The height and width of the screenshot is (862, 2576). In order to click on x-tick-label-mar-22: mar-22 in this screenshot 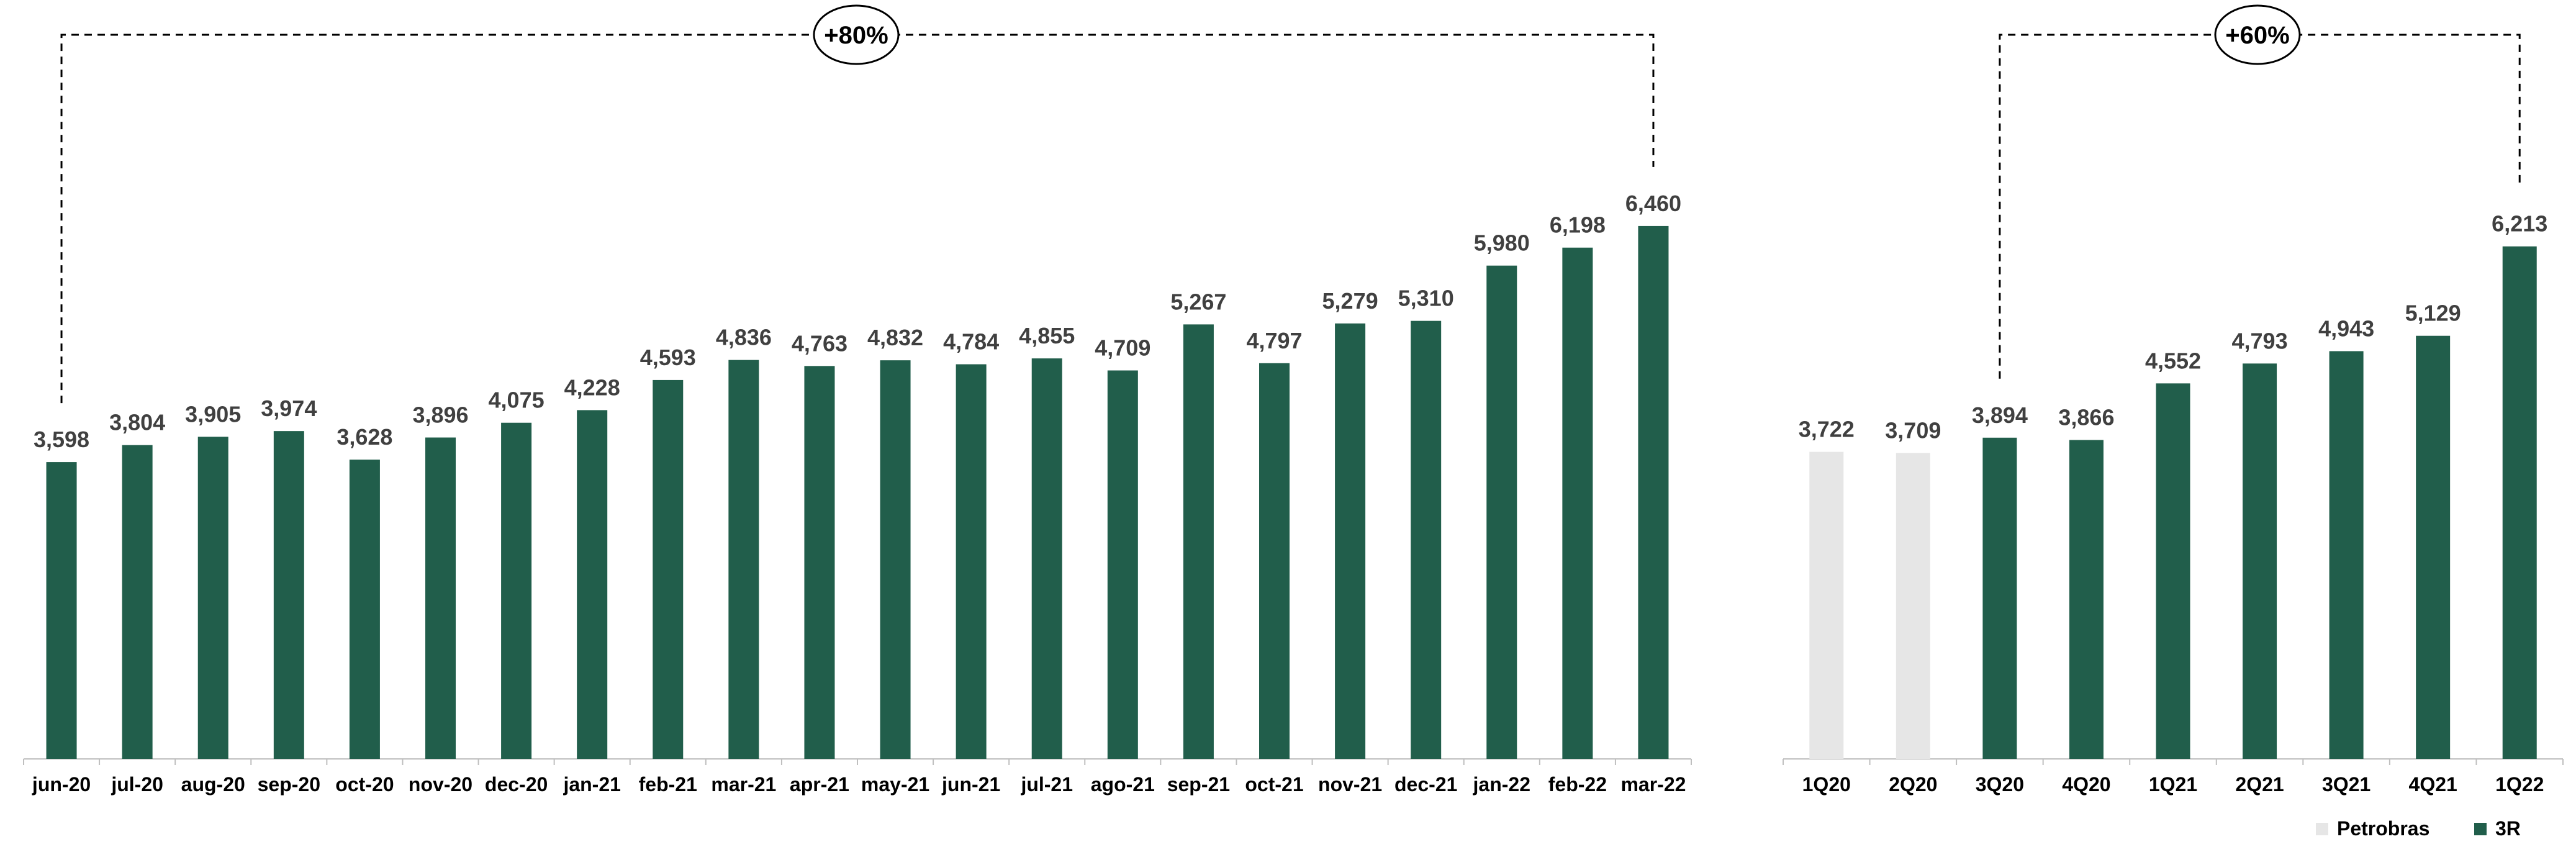, I will do `click(1653, 784)`.